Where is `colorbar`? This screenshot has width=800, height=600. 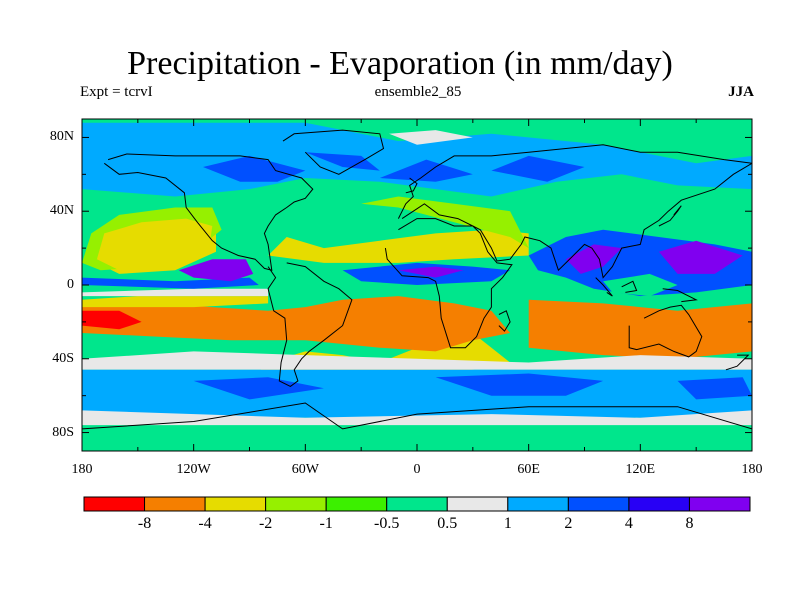 colorbar is located at coordinates (417, 504).